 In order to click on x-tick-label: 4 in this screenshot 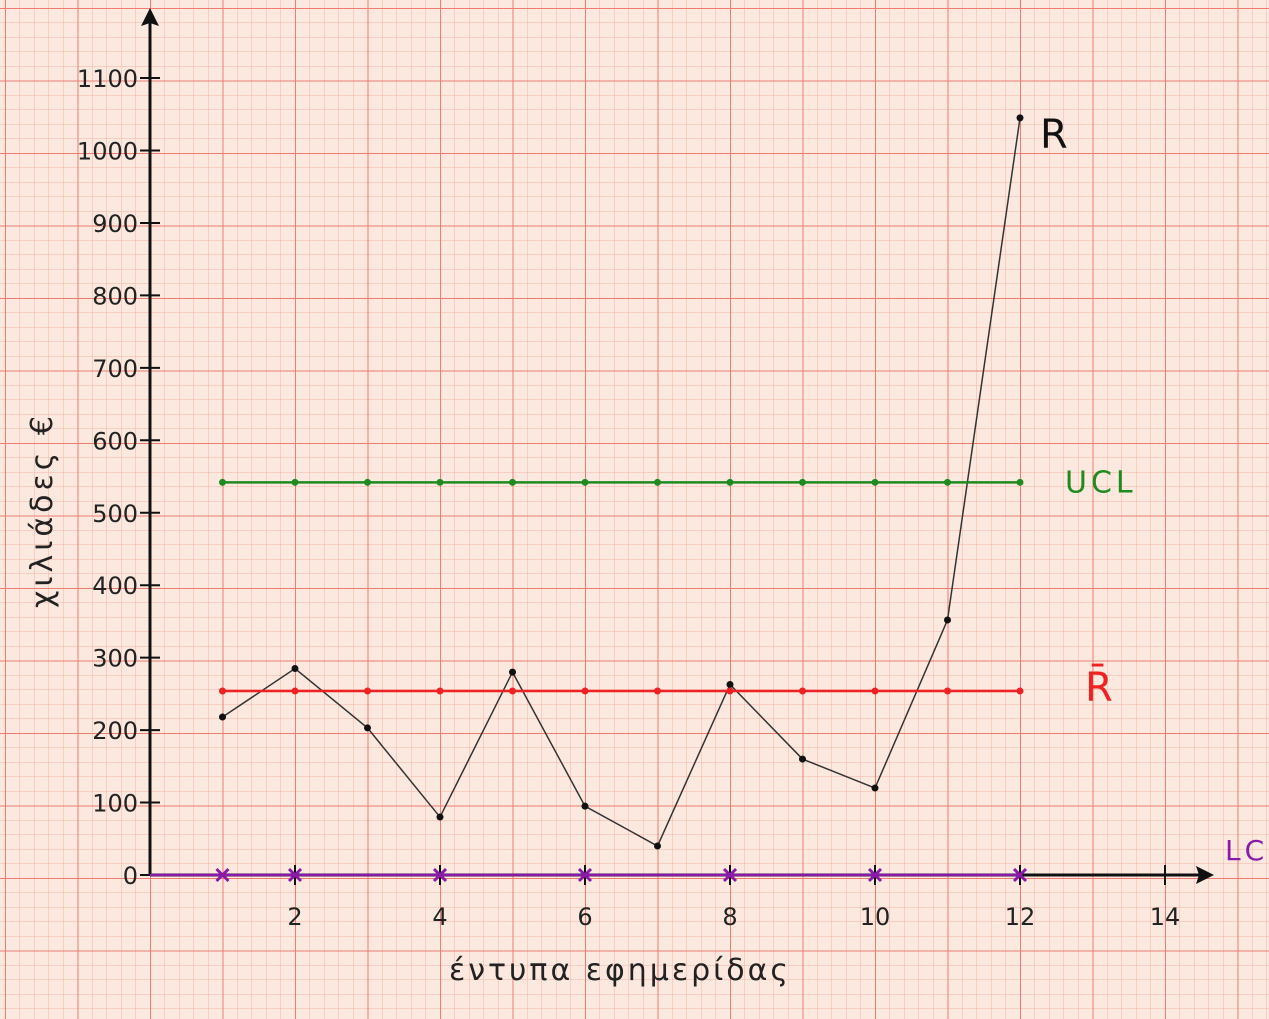, I will do `click(439, 917)`.